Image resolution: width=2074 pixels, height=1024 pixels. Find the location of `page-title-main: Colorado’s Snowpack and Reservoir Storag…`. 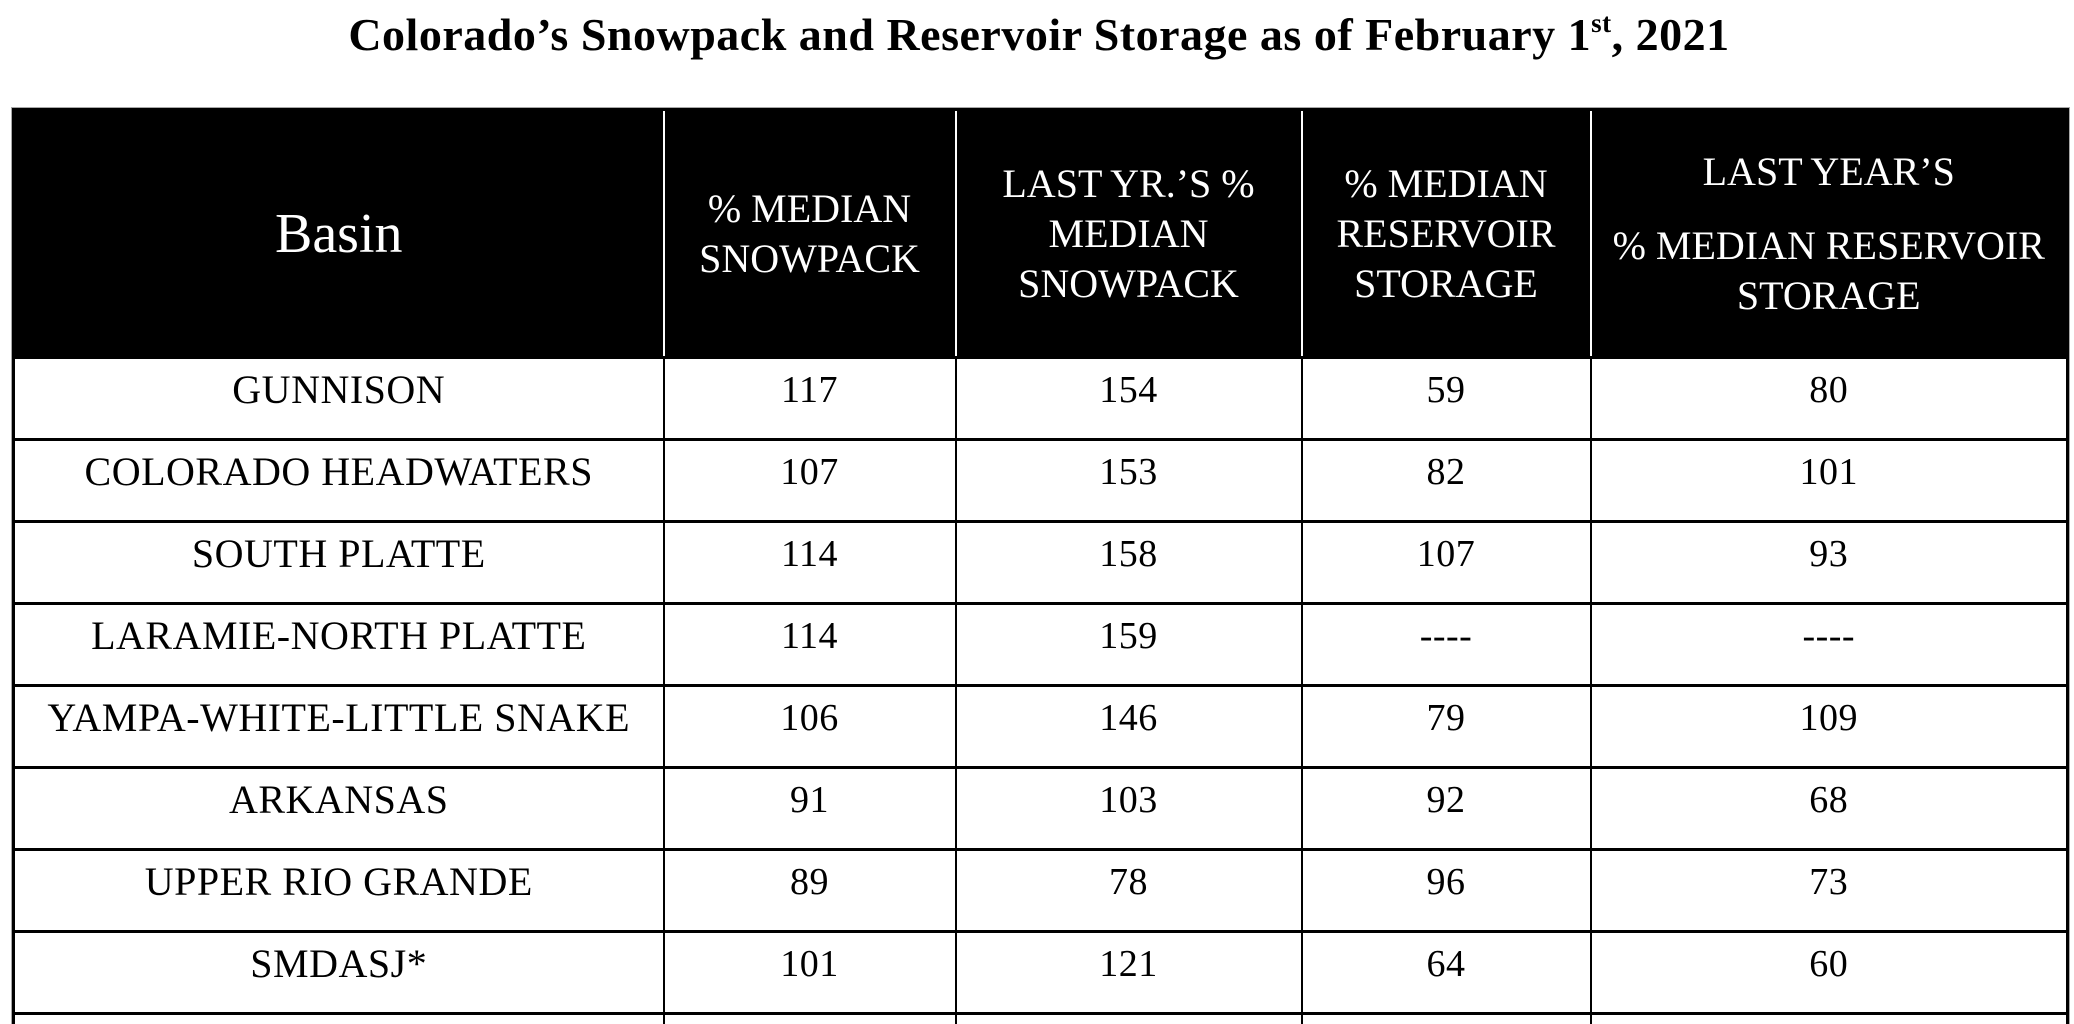

page-title-main: Colorado’s Snowpack and Reservoir Storag… is located at coordinates (970, 34).